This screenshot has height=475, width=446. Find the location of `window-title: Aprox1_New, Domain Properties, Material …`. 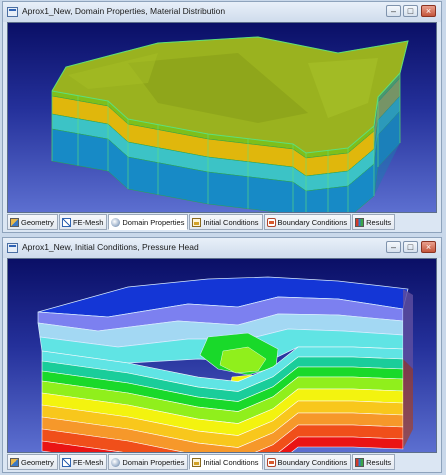

window-title: Aprox1_New, Domain Properties, Material … is located at coordinates (124, 11).